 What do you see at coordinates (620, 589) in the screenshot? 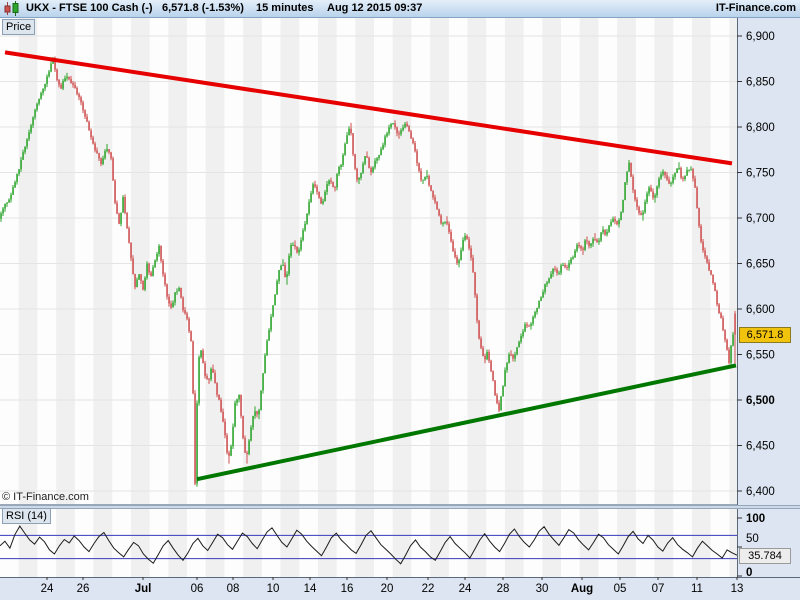
I see `x-tick-label: 05` at bounding box center [620, 589].